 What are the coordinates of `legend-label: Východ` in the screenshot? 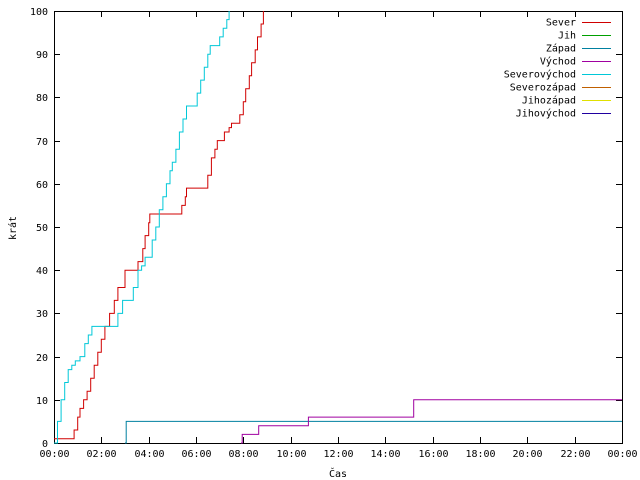 It's located at (558, 62).